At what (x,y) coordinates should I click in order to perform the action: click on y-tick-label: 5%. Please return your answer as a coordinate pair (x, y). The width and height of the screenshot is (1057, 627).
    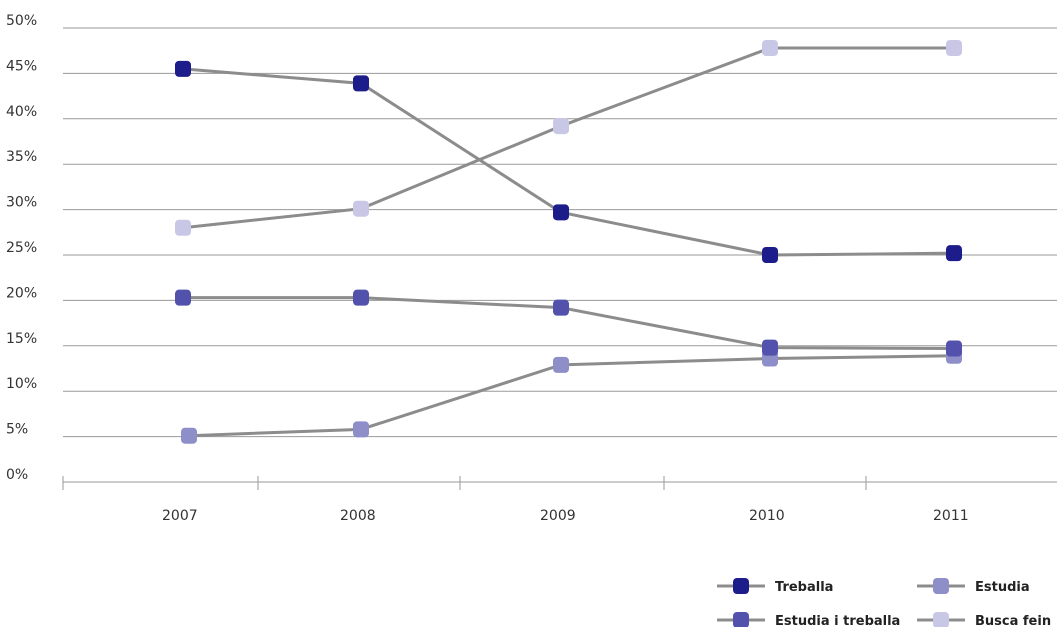
    Looking at the image, I should click on (17, 430).